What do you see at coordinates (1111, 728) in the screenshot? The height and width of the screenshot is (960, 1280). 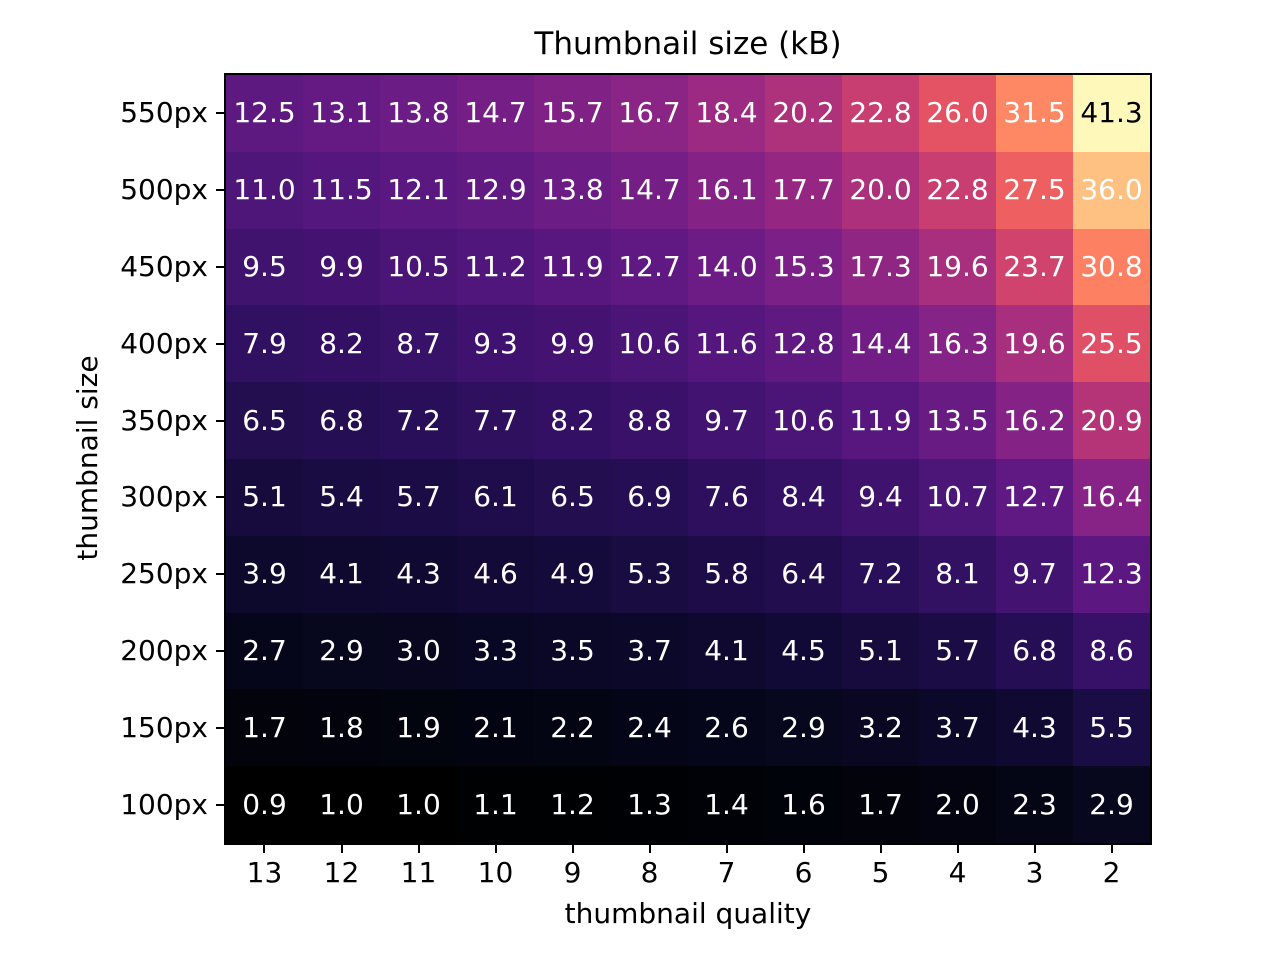 I see `heatmap-cell: 5.5` at bounding box center [1111, 728].